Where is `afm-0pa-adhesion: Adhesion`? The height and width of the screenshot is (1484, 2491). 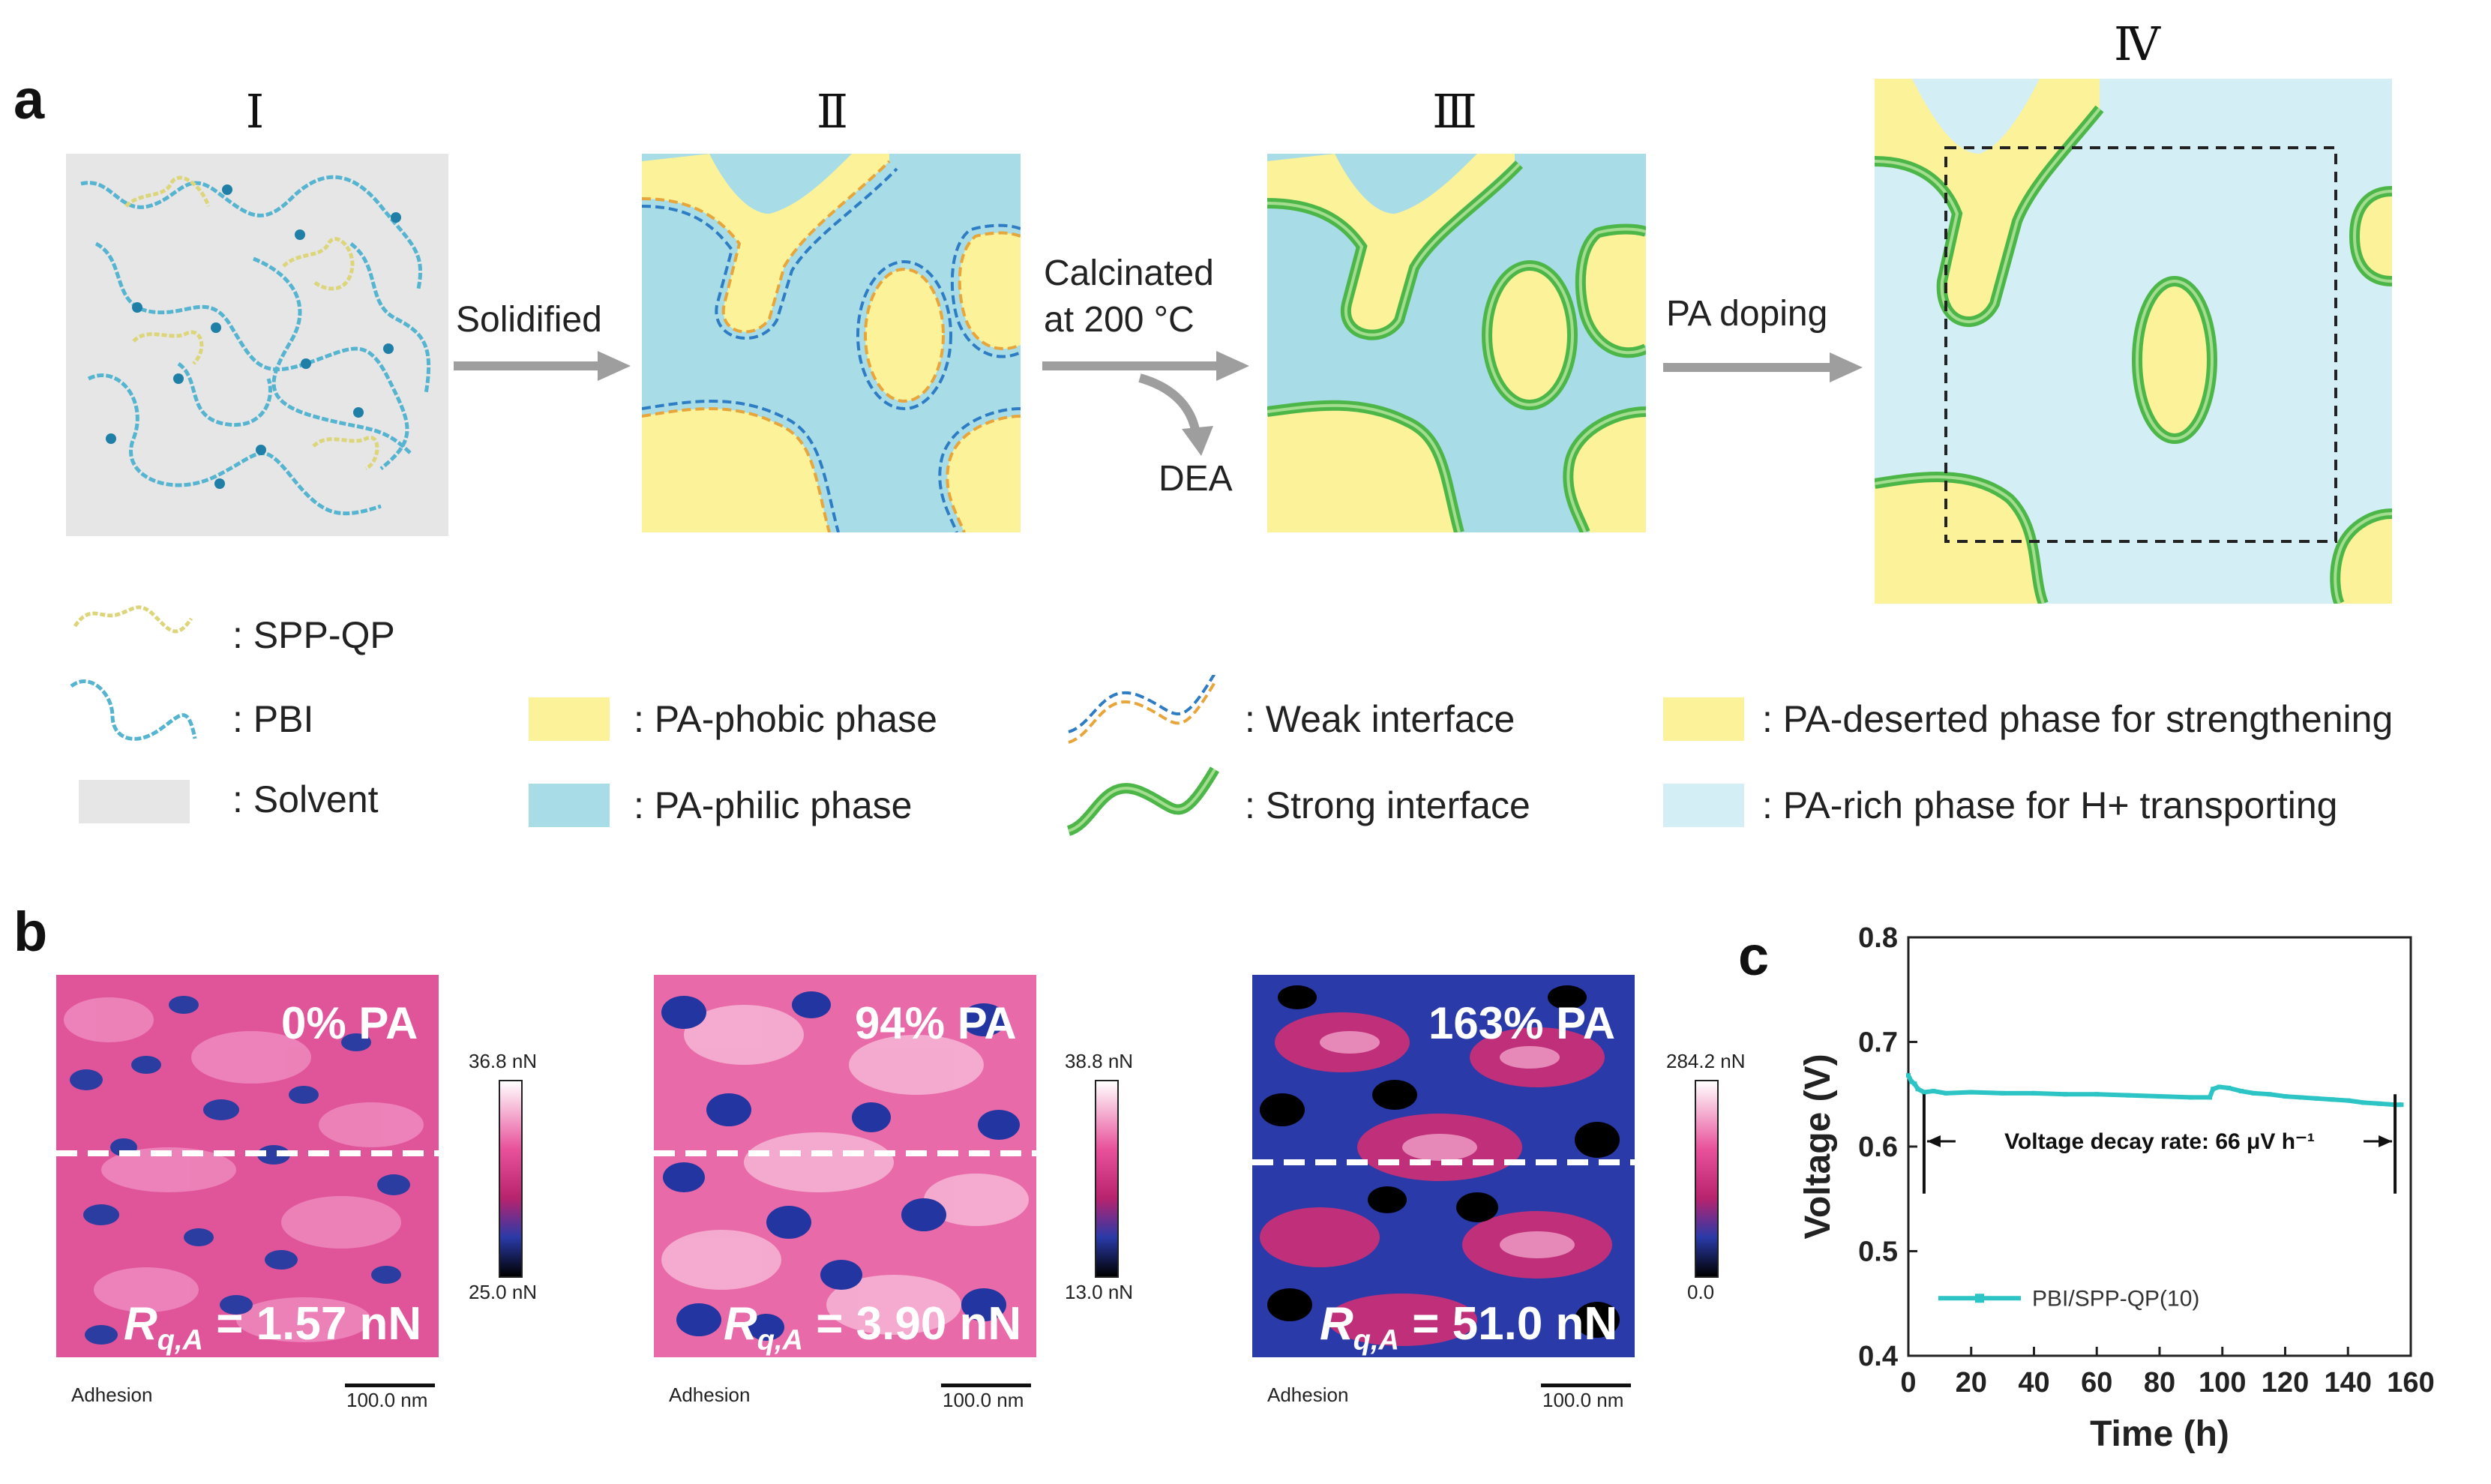 afm-0pa-adhesion: Adhesion is located at coordinates (112, 1395).